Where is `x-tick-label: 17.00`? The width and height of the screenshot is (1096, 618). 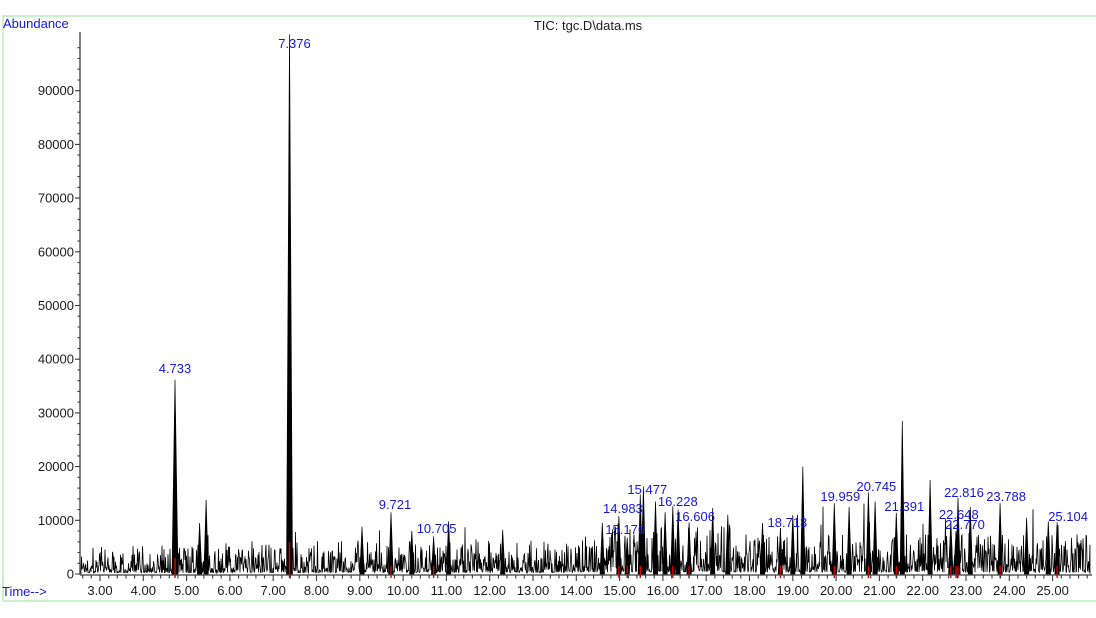 x-tick-label: 17.00 is located at coordinates (706, 590).